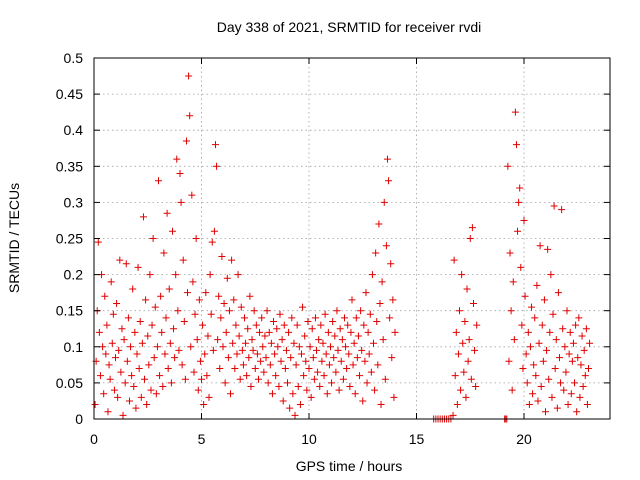 The height and width of the screenshot is (480, 640). I want to click on x-tick-label: 20, so click(524, 439).